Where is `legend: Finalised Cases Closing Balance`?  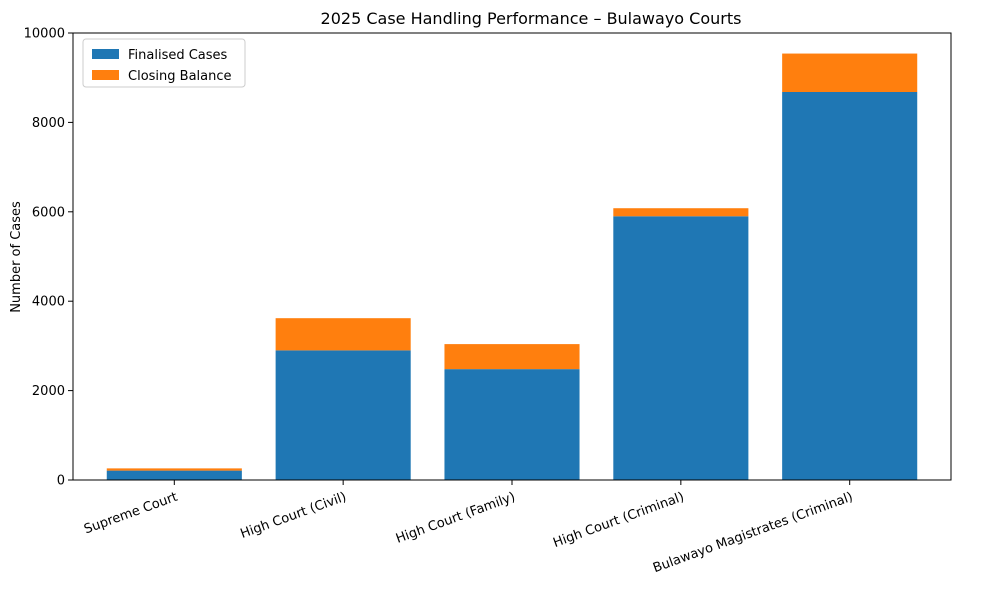
legend: Finalised Cases Closing Balance is located at coordinates (164, 63).